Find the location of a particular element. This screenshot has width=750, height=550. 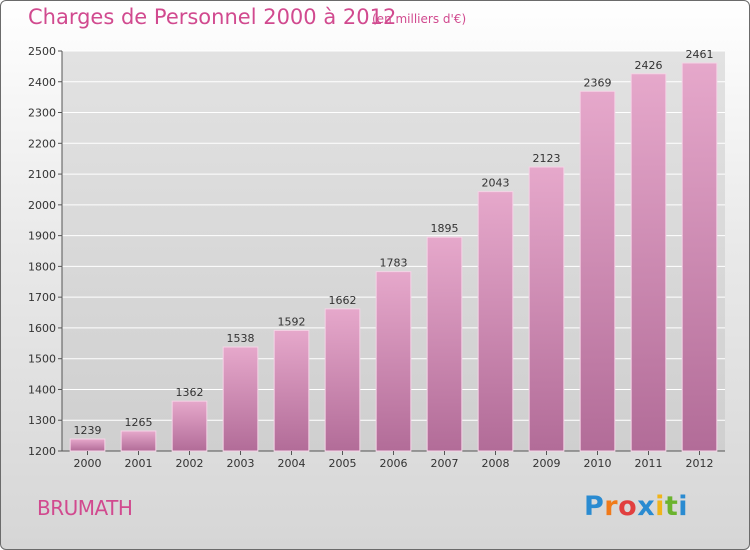

y-tick-label: 1600 is located at coordinates (42, 328).